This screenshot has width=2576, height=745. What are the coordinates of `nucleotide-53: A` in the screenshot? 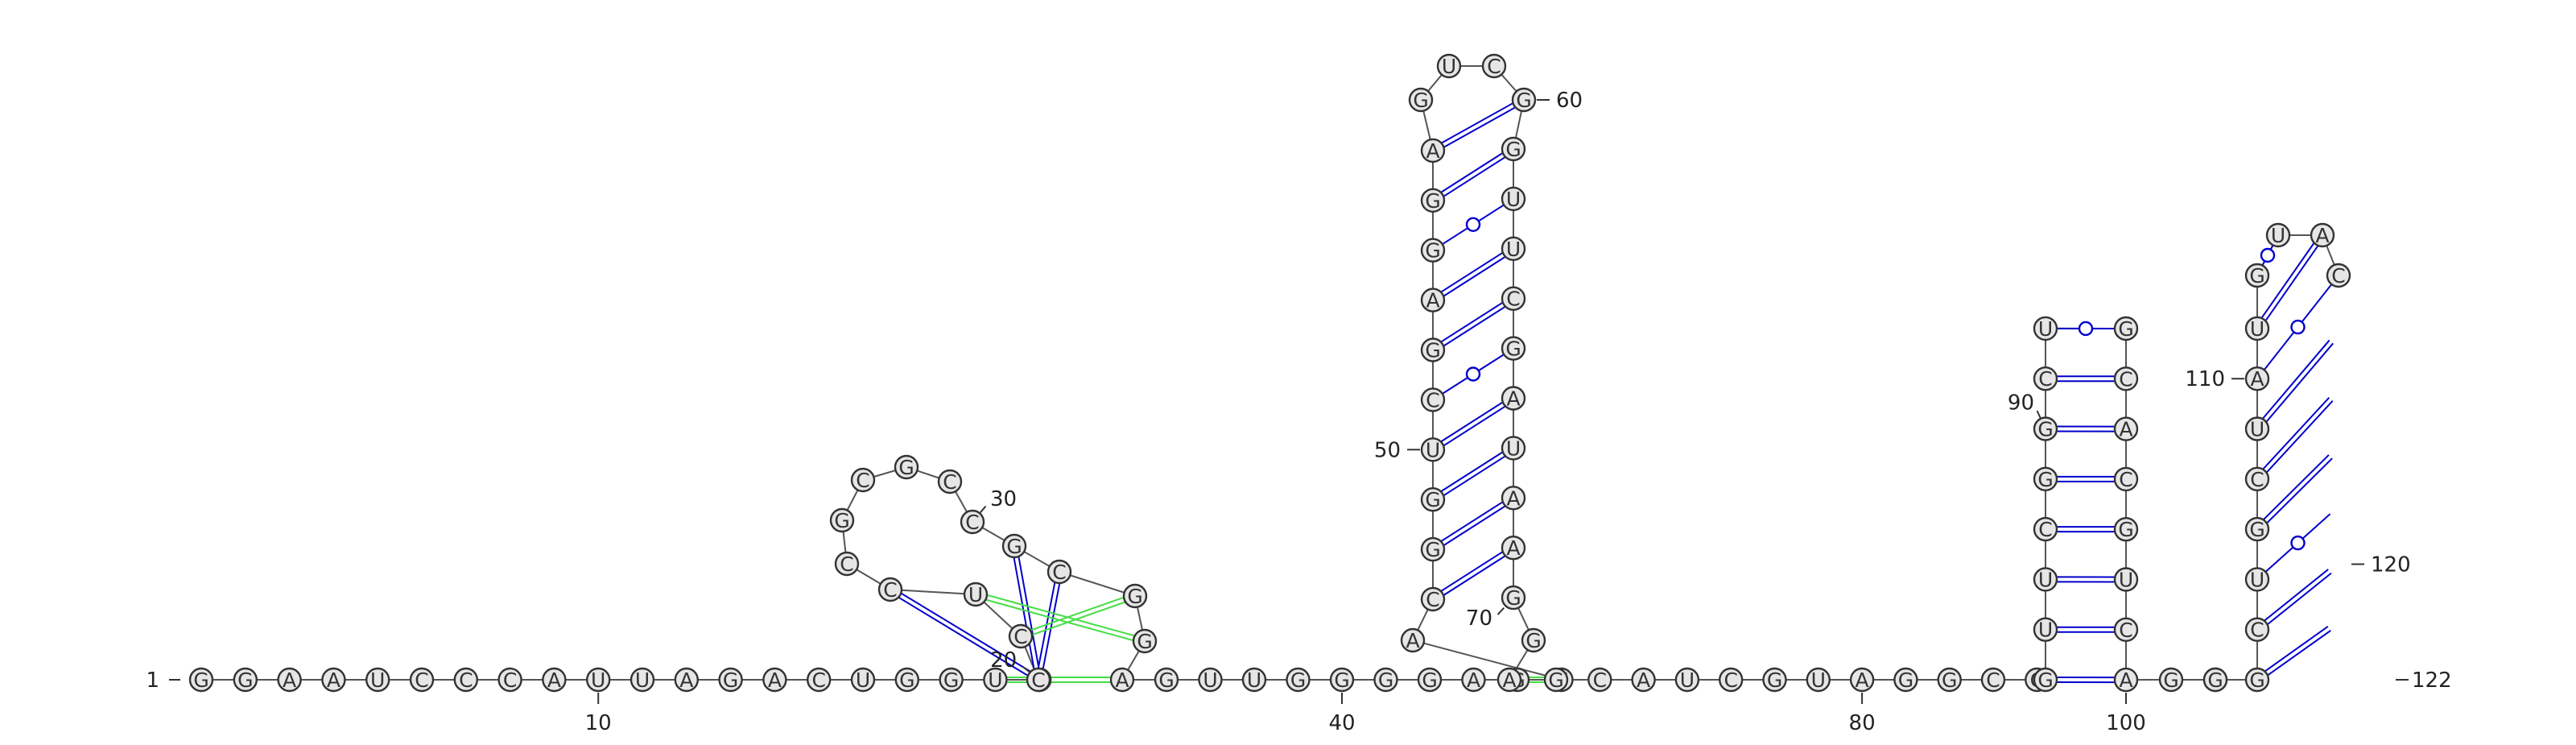 It's located at (1433, 300).